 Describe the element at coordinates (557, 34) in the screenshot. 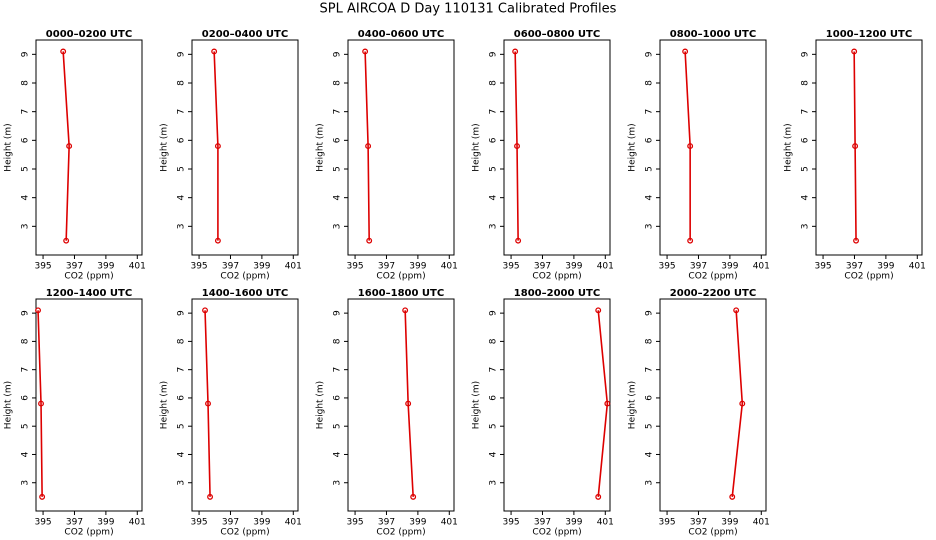

I see `panel-title: 0600–0800 UTC` at that location.